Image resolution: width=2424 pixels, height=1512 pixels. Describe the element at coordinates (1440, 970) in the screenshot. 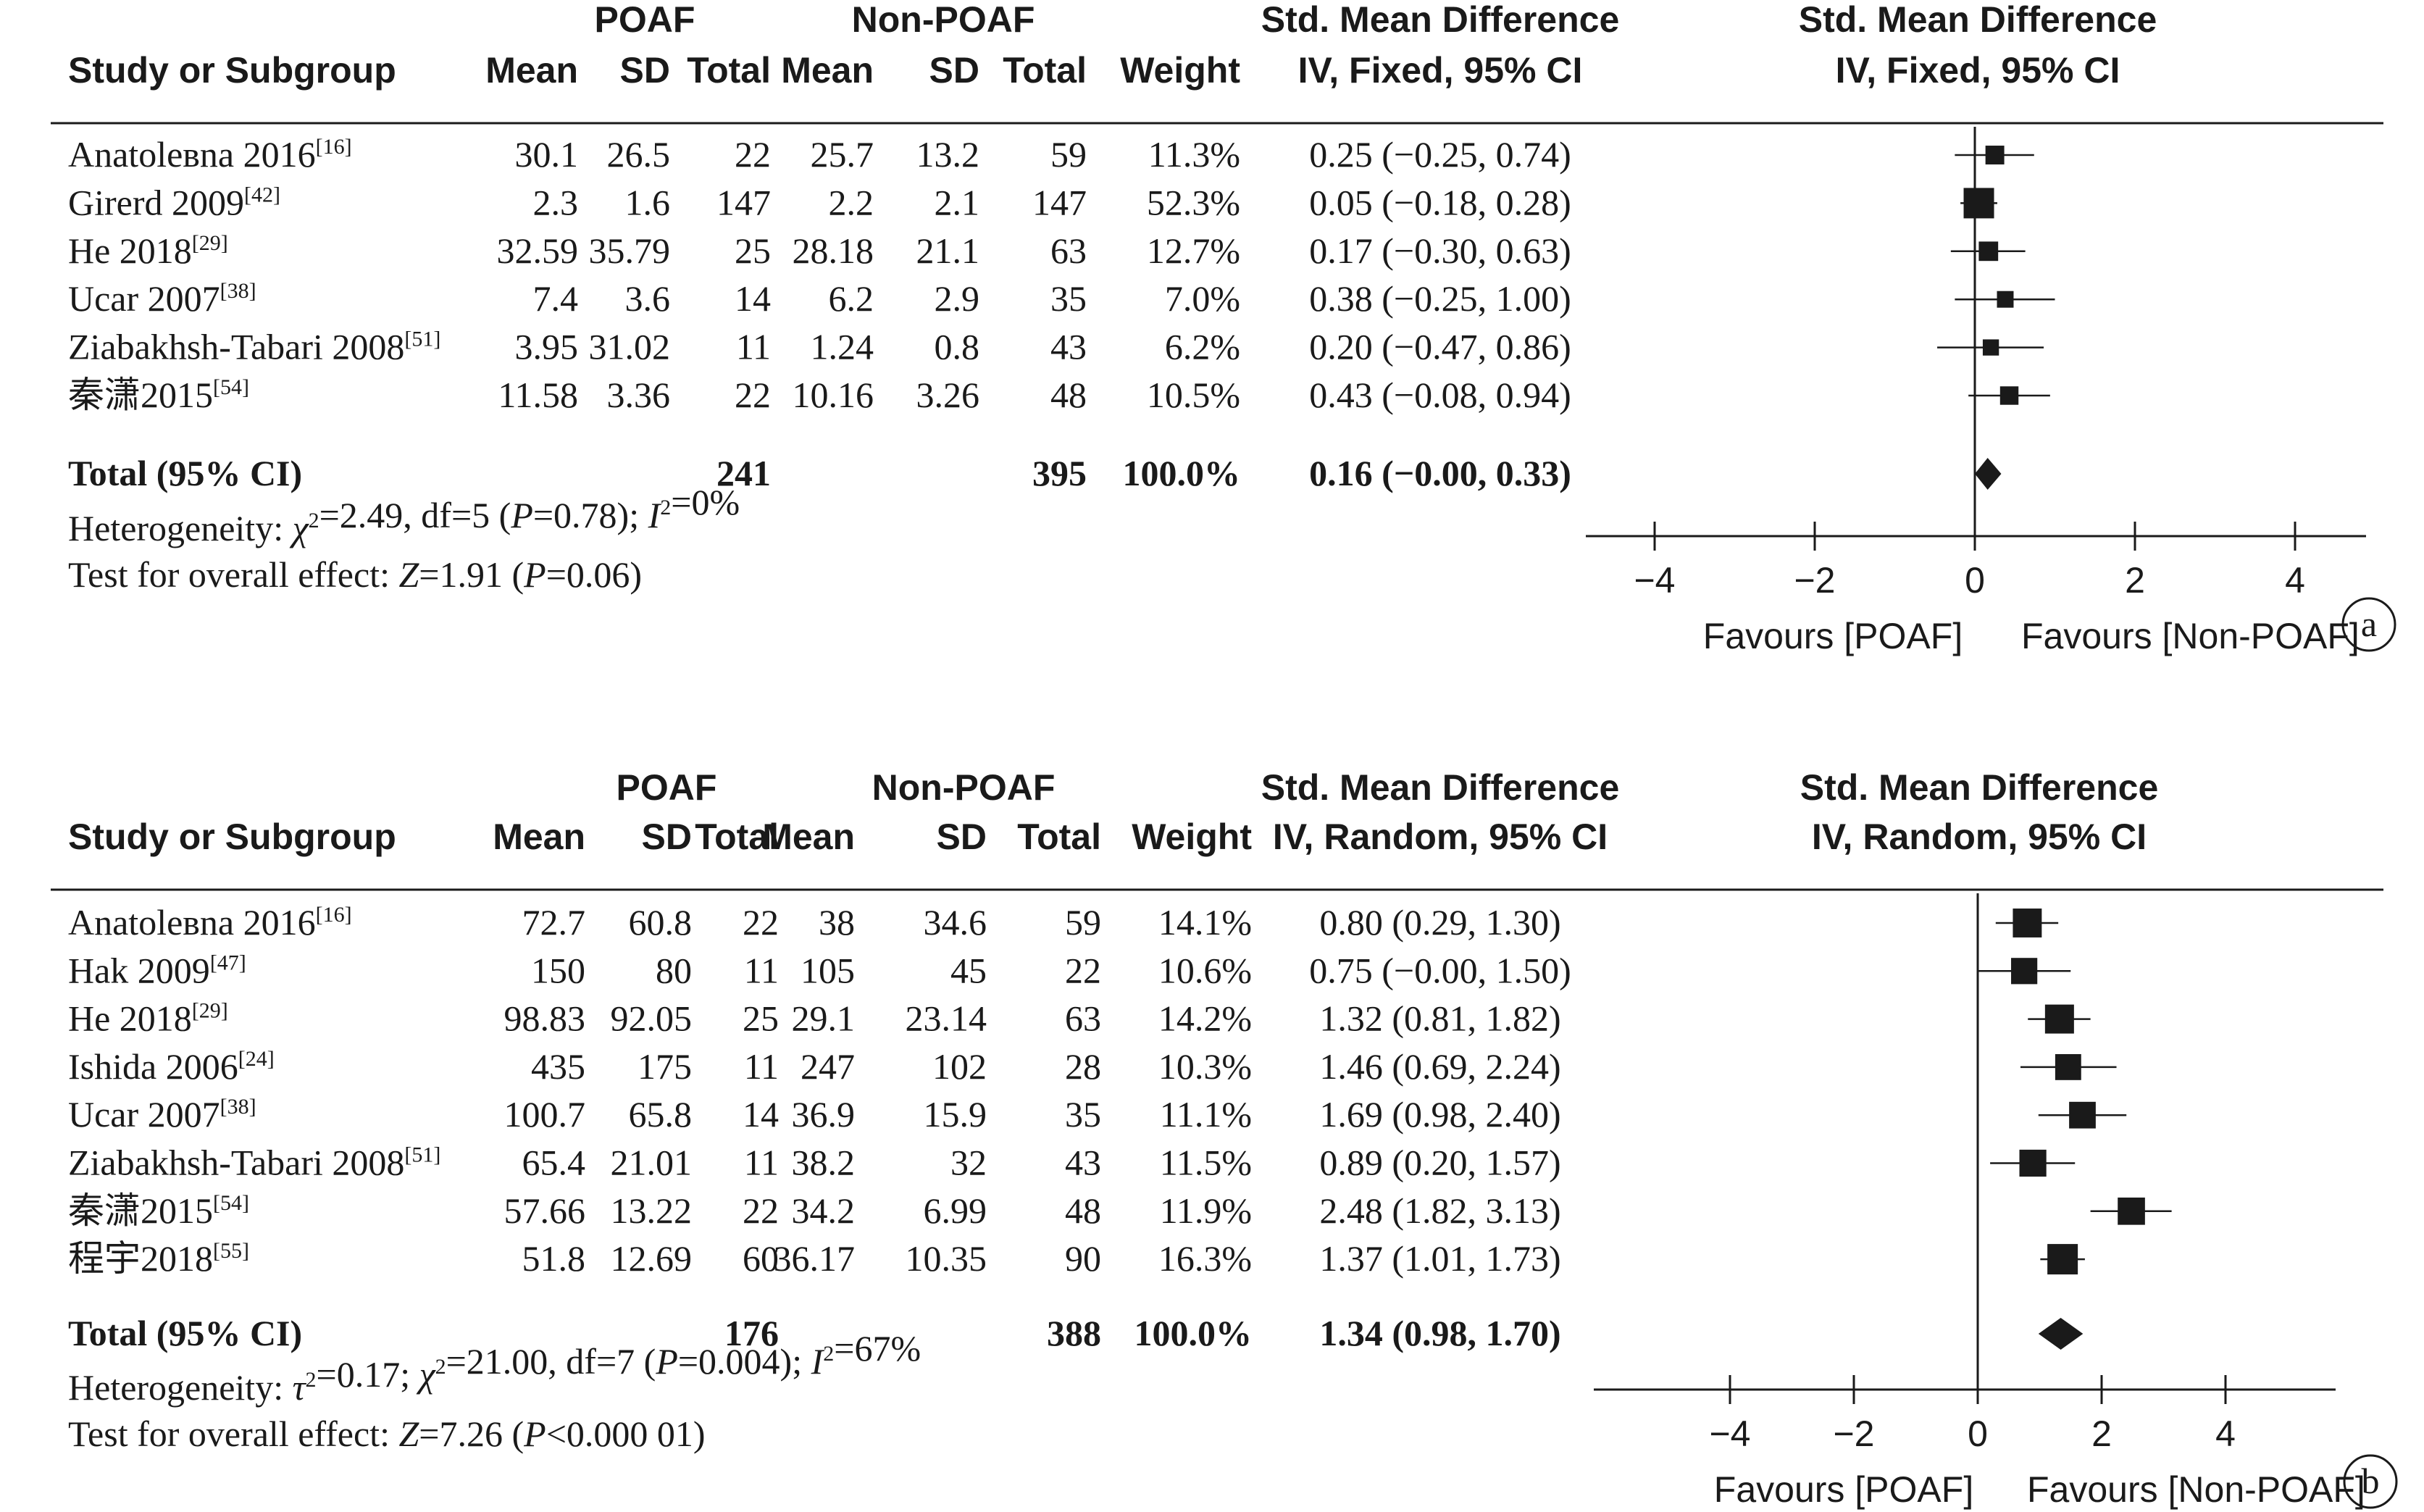

I see `cell-ci: 0.75 (−0.00, 1.50)` at that location.